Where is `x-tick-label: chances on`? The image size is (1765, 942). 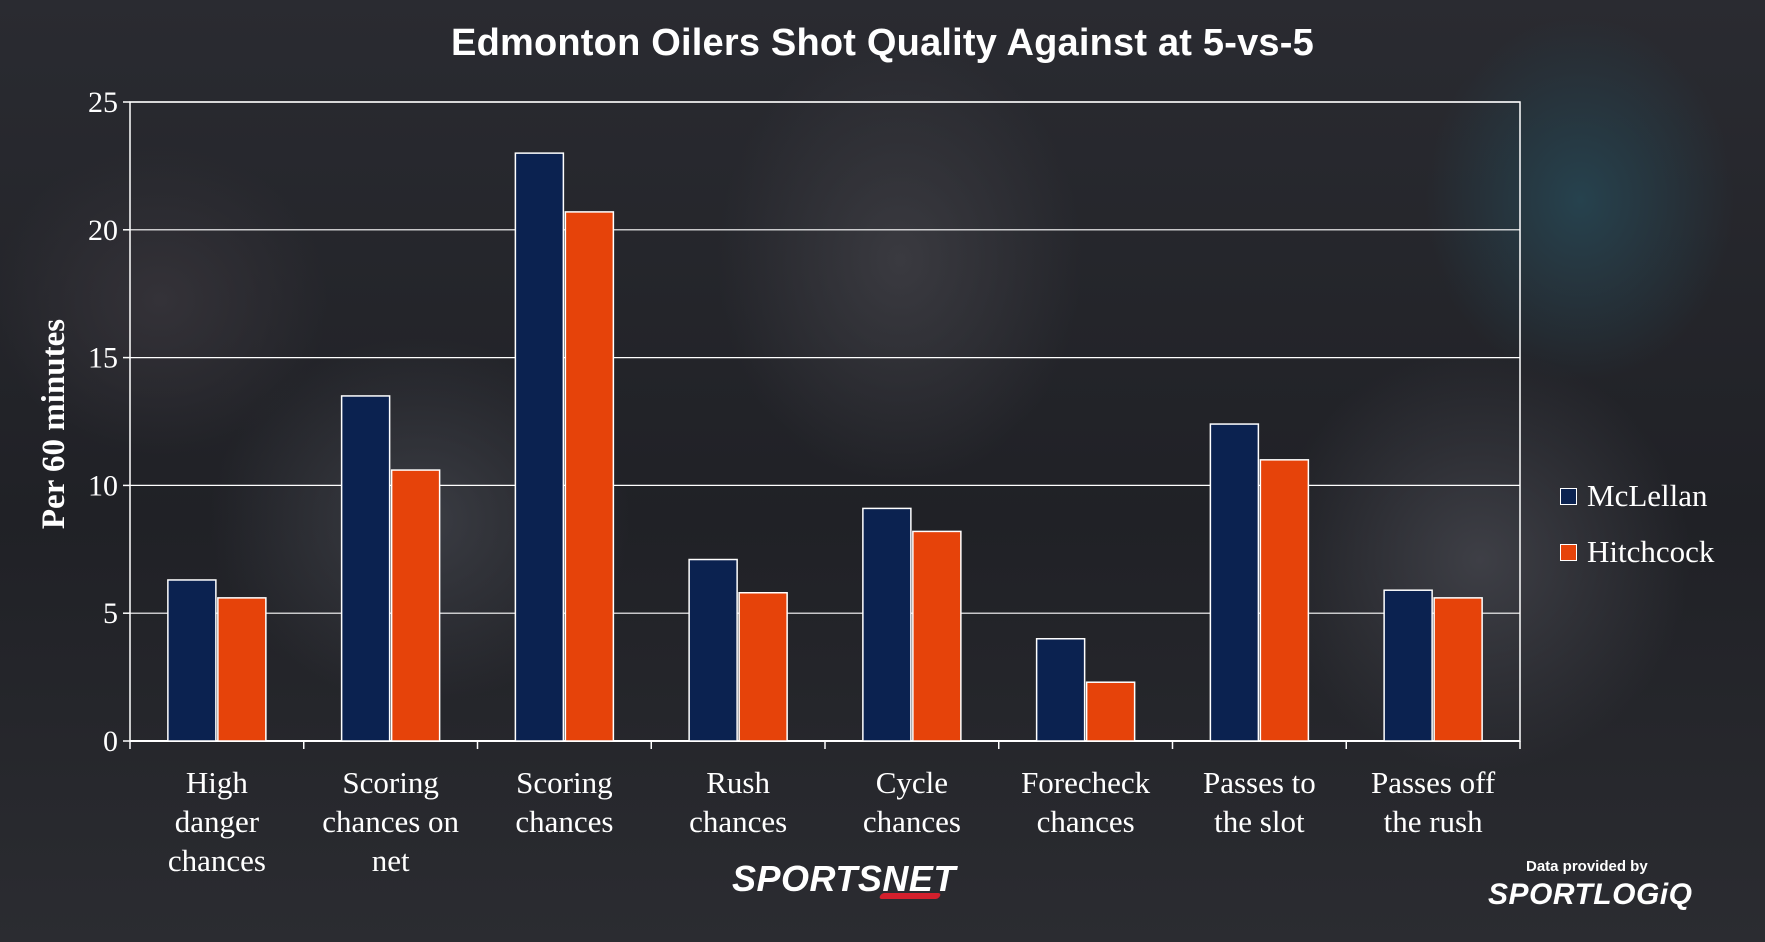
x-tick-label: chances on is located at coordinates (390, 821).